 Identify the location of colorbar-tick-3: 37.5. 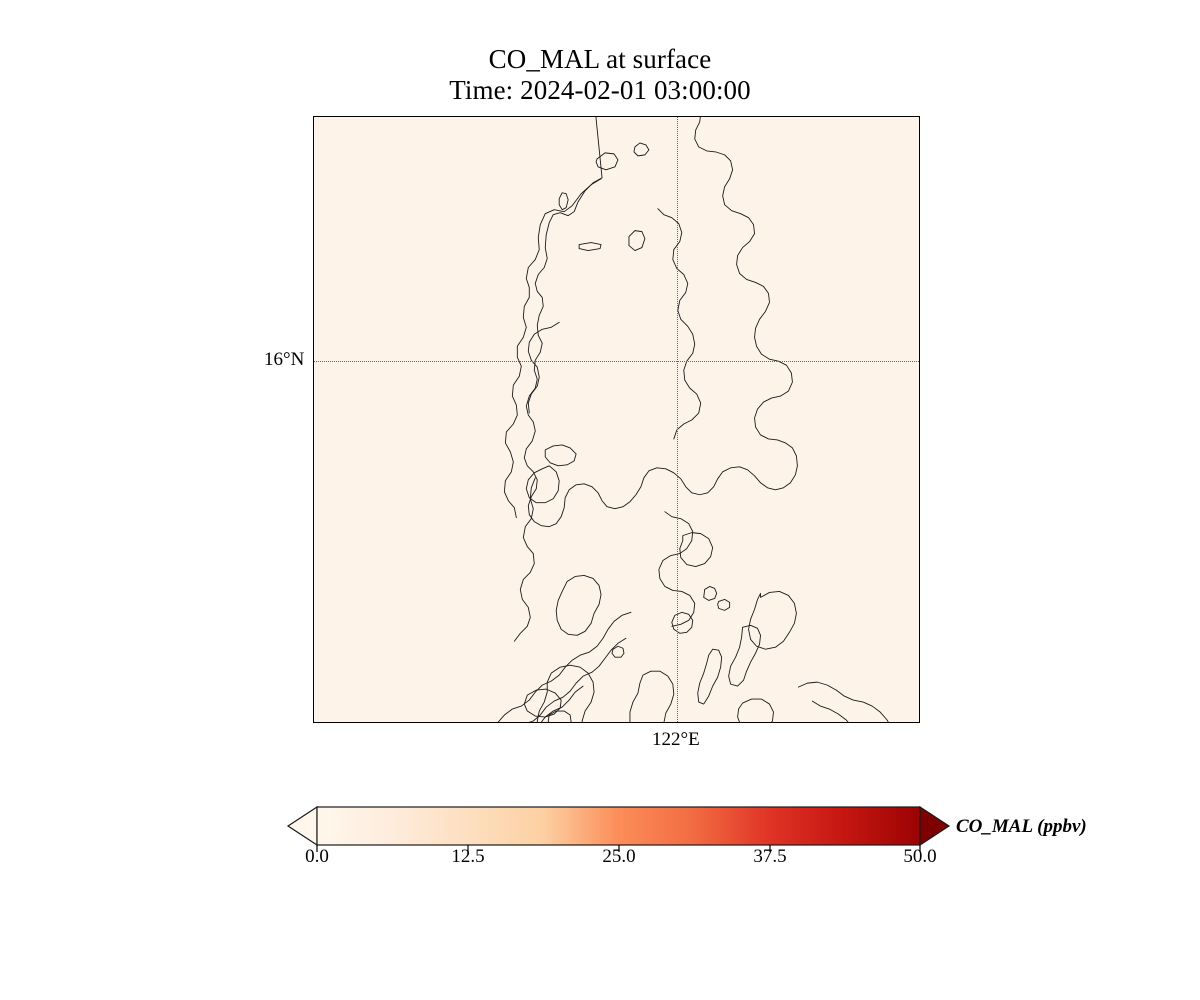
(770, 856).